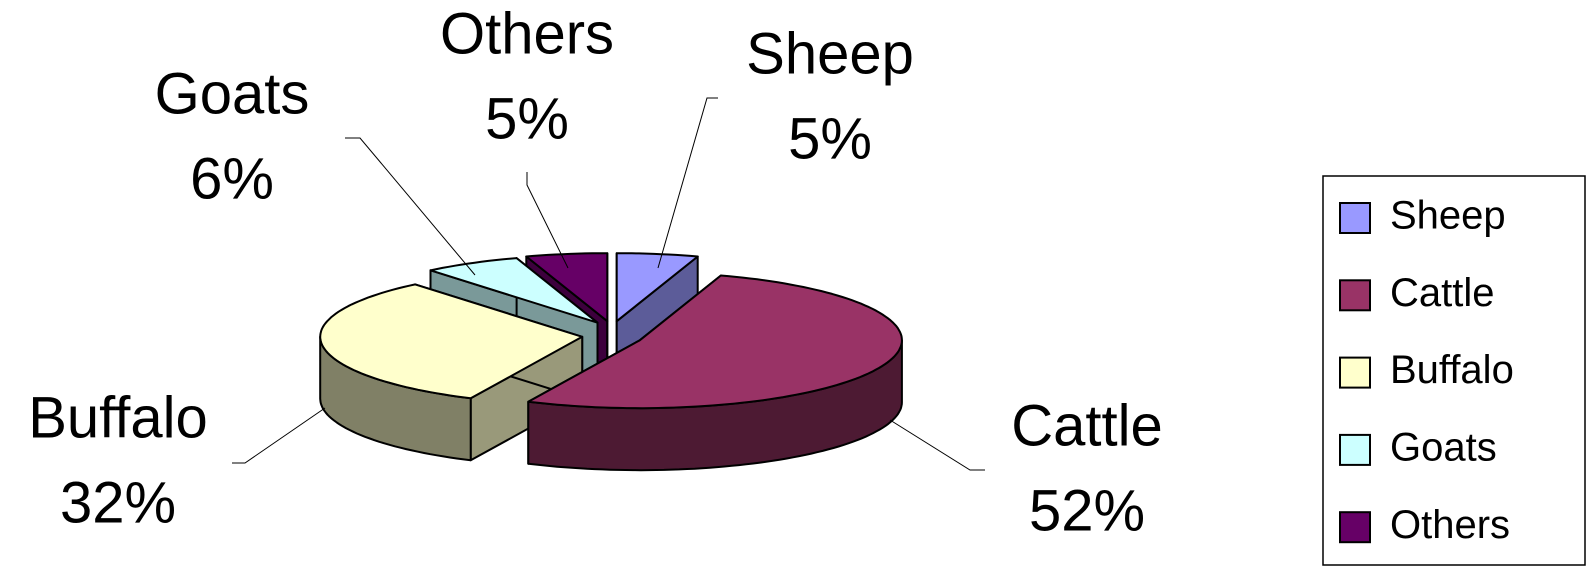  Describe the element at coordinates (118, 502) in the screenshot. I see `data-label-value: 32%` at that location.